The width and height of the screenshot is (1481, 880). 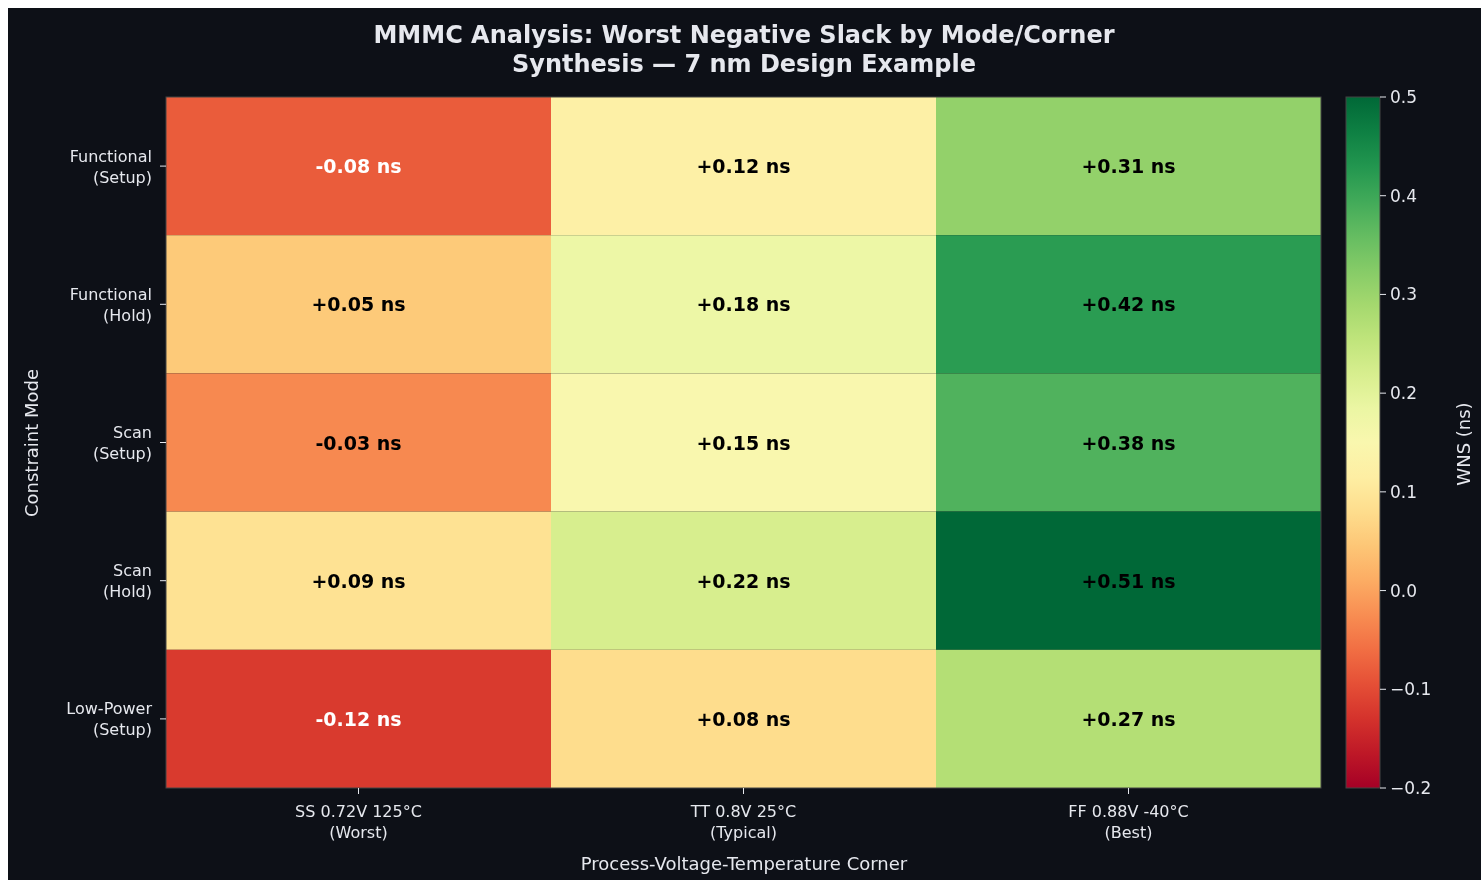 I want to click on x-tick-label: SS 0.72V 125°C (Worst), so click(x=358, y=822).